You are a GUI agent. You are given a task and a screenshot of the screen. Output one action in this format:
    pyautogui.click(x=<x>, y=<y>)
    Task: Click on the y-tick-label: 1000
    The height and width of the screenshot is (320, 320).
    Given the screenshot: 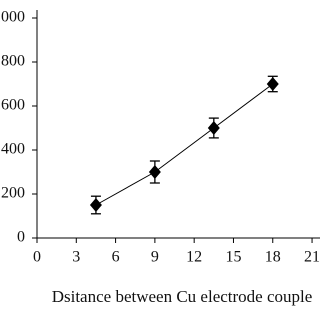 What is the action you would take?
    pyautogui.click(x=12, y=17)
    